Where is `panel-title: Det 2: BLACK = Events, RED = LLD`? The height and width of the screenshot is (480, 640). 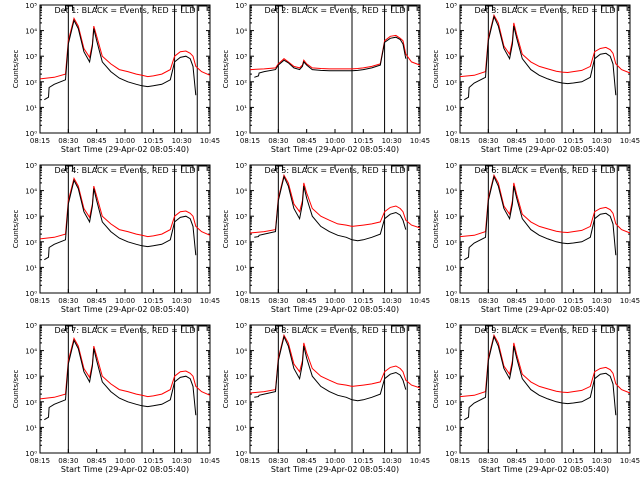
panel-title: Det 2: BLACK = Events, RED = LLD is located at coordinates (335, 10).